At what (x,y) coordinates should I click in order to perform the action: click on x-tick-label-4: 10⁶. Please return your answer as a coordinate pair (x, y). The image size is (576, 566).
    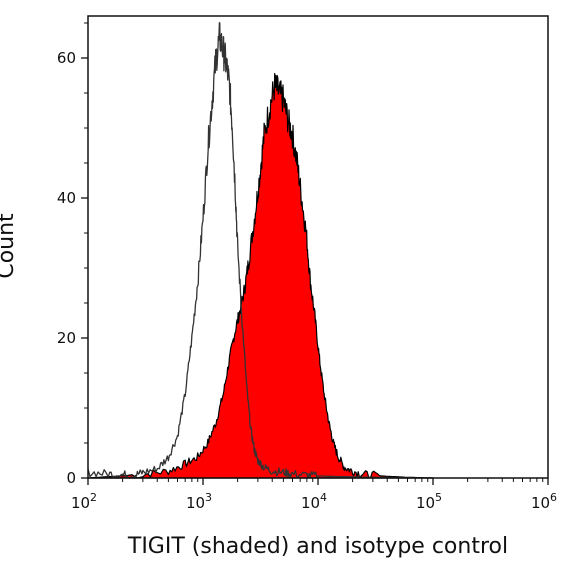
    Looking at the image, I should click on (544, 501).